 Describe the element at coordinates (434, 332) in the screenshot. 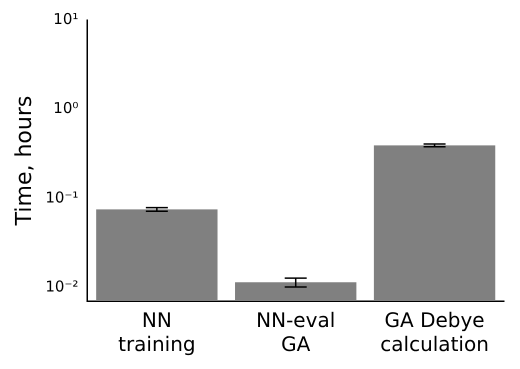

I see `x-tick-label: GA Debye calculation` at that location.